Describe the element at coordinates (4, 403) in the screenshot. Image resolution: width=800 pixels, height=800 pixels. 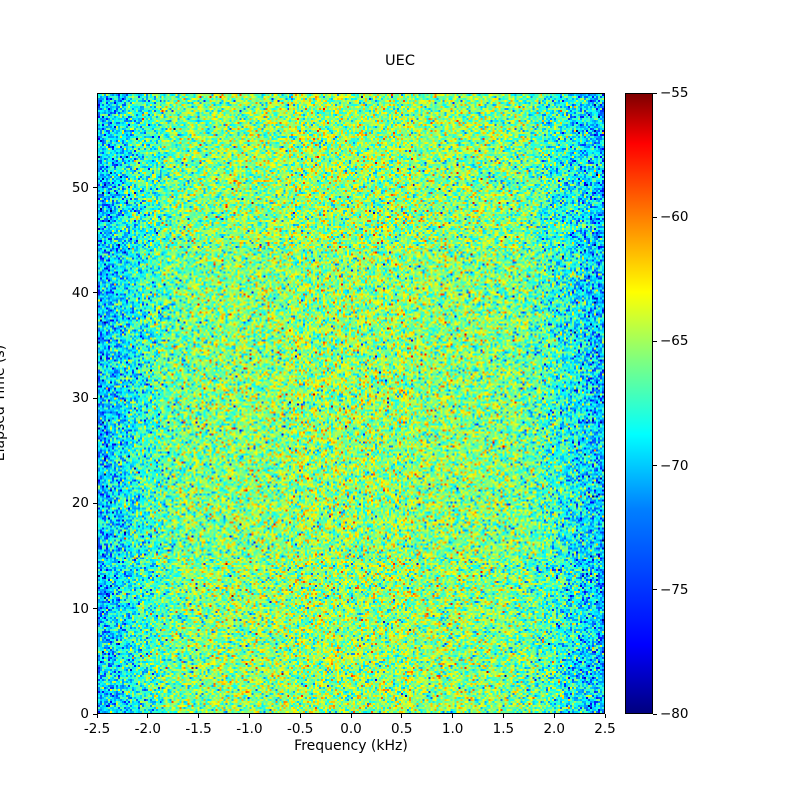
I see `y-axis-label: Elapsed Time (s)` at that location.